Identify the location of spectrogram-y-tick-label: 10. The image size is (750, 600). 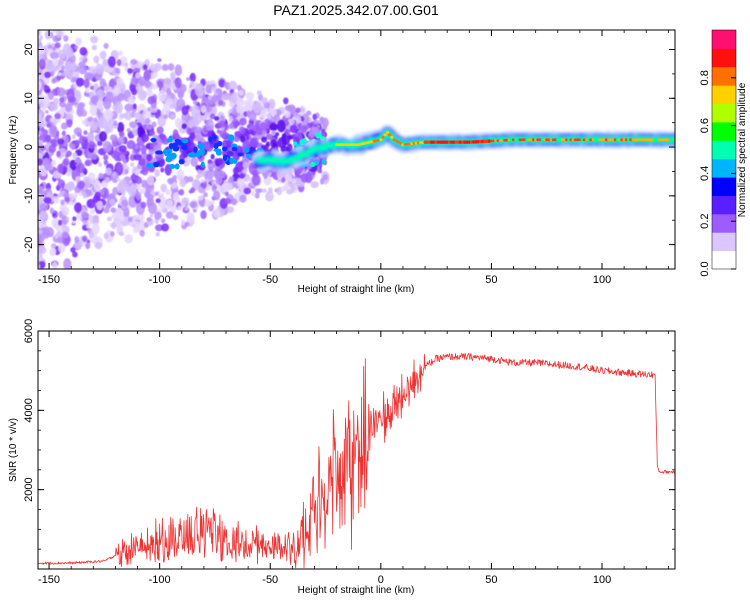
(29, 98).